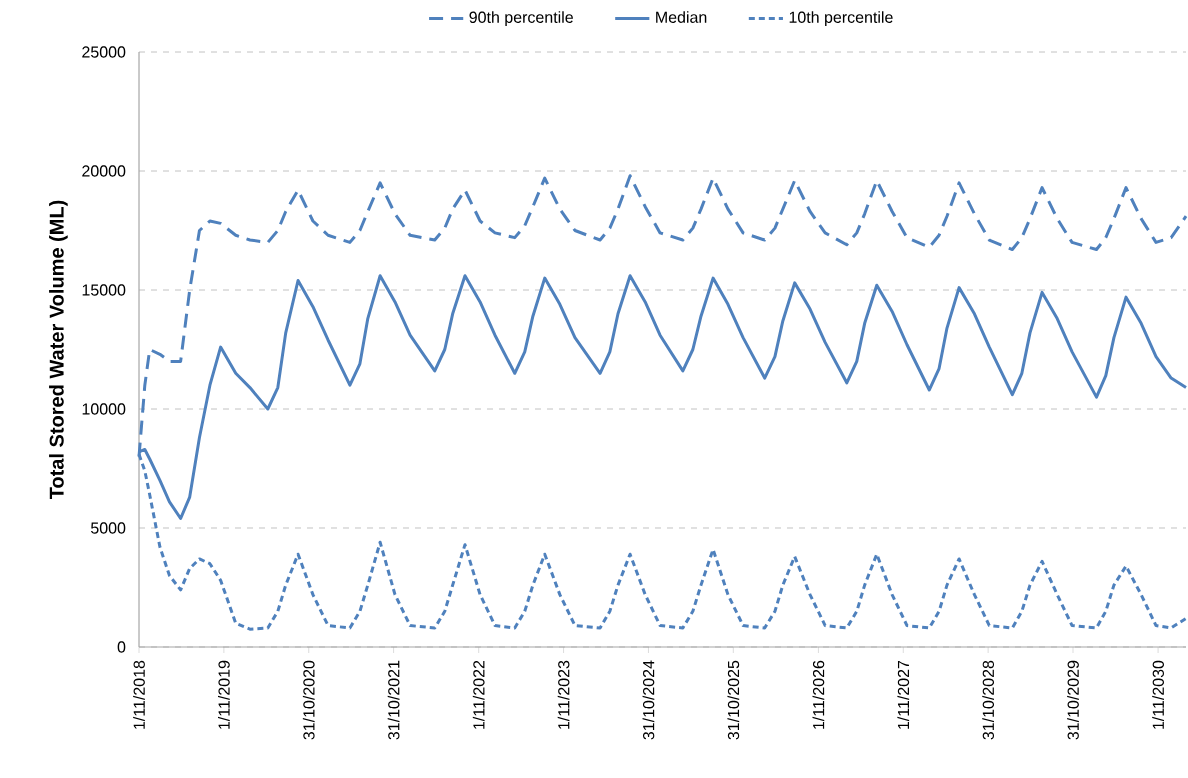 The width and height of the screenshot is (1188, 778). Describe the element at coordinates (818, 694) in the screenshot. I see `x-tick-label: 1/11/2026` at that location.